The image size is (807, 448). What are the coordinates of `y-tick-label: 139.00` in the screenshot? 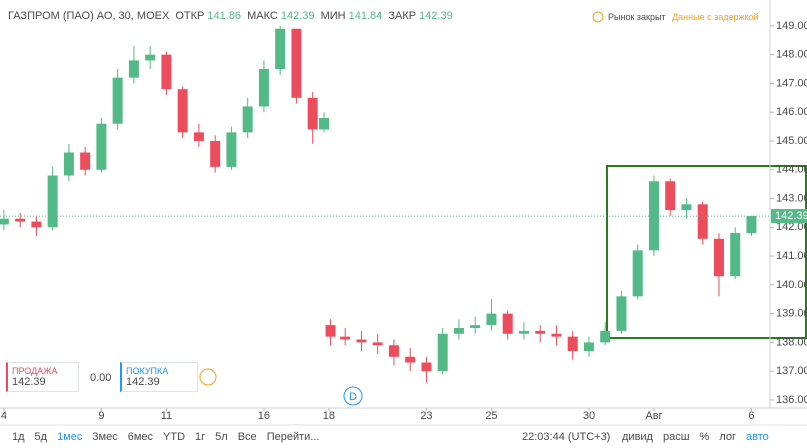 It's located at (791, 314).